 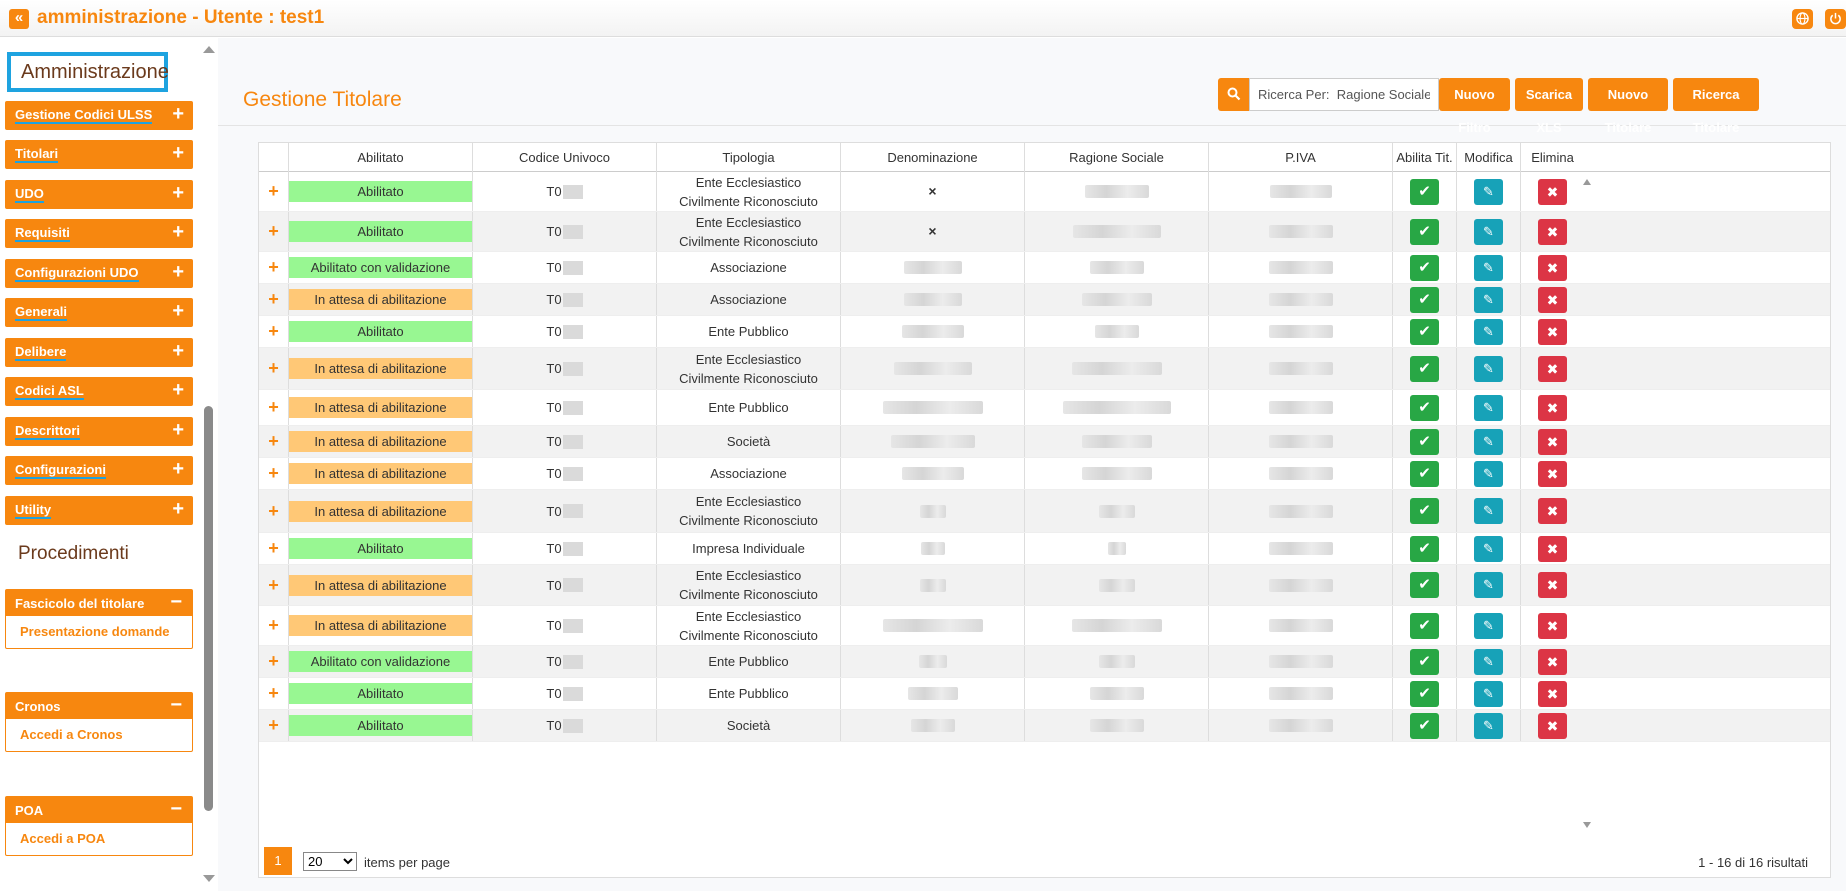 I want to click on column-header-denominazione: Denominazione, so click(x=932, y=157).